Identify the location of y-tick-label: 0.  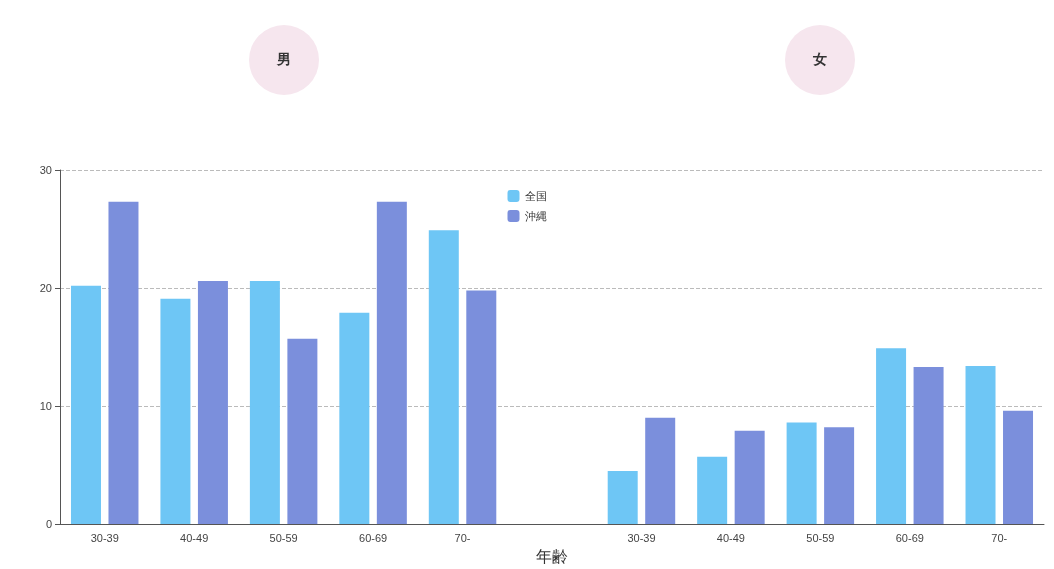
(48, 524).